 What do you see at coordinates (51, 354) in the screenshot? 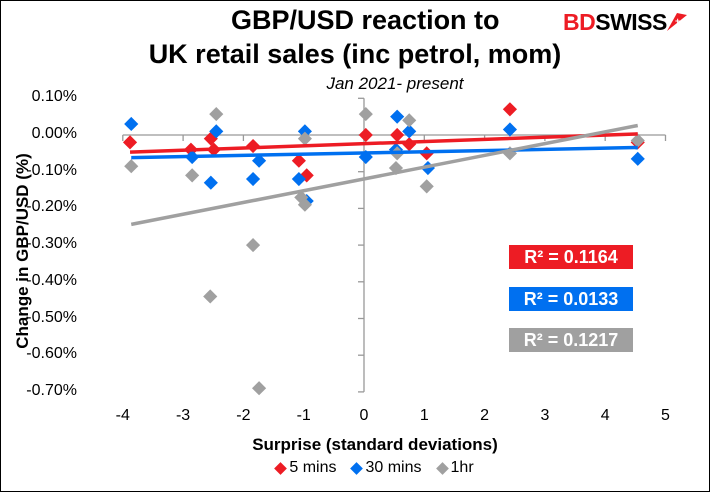
I see `y-tick-label: -0.60%` at bounding box center [51, 354].